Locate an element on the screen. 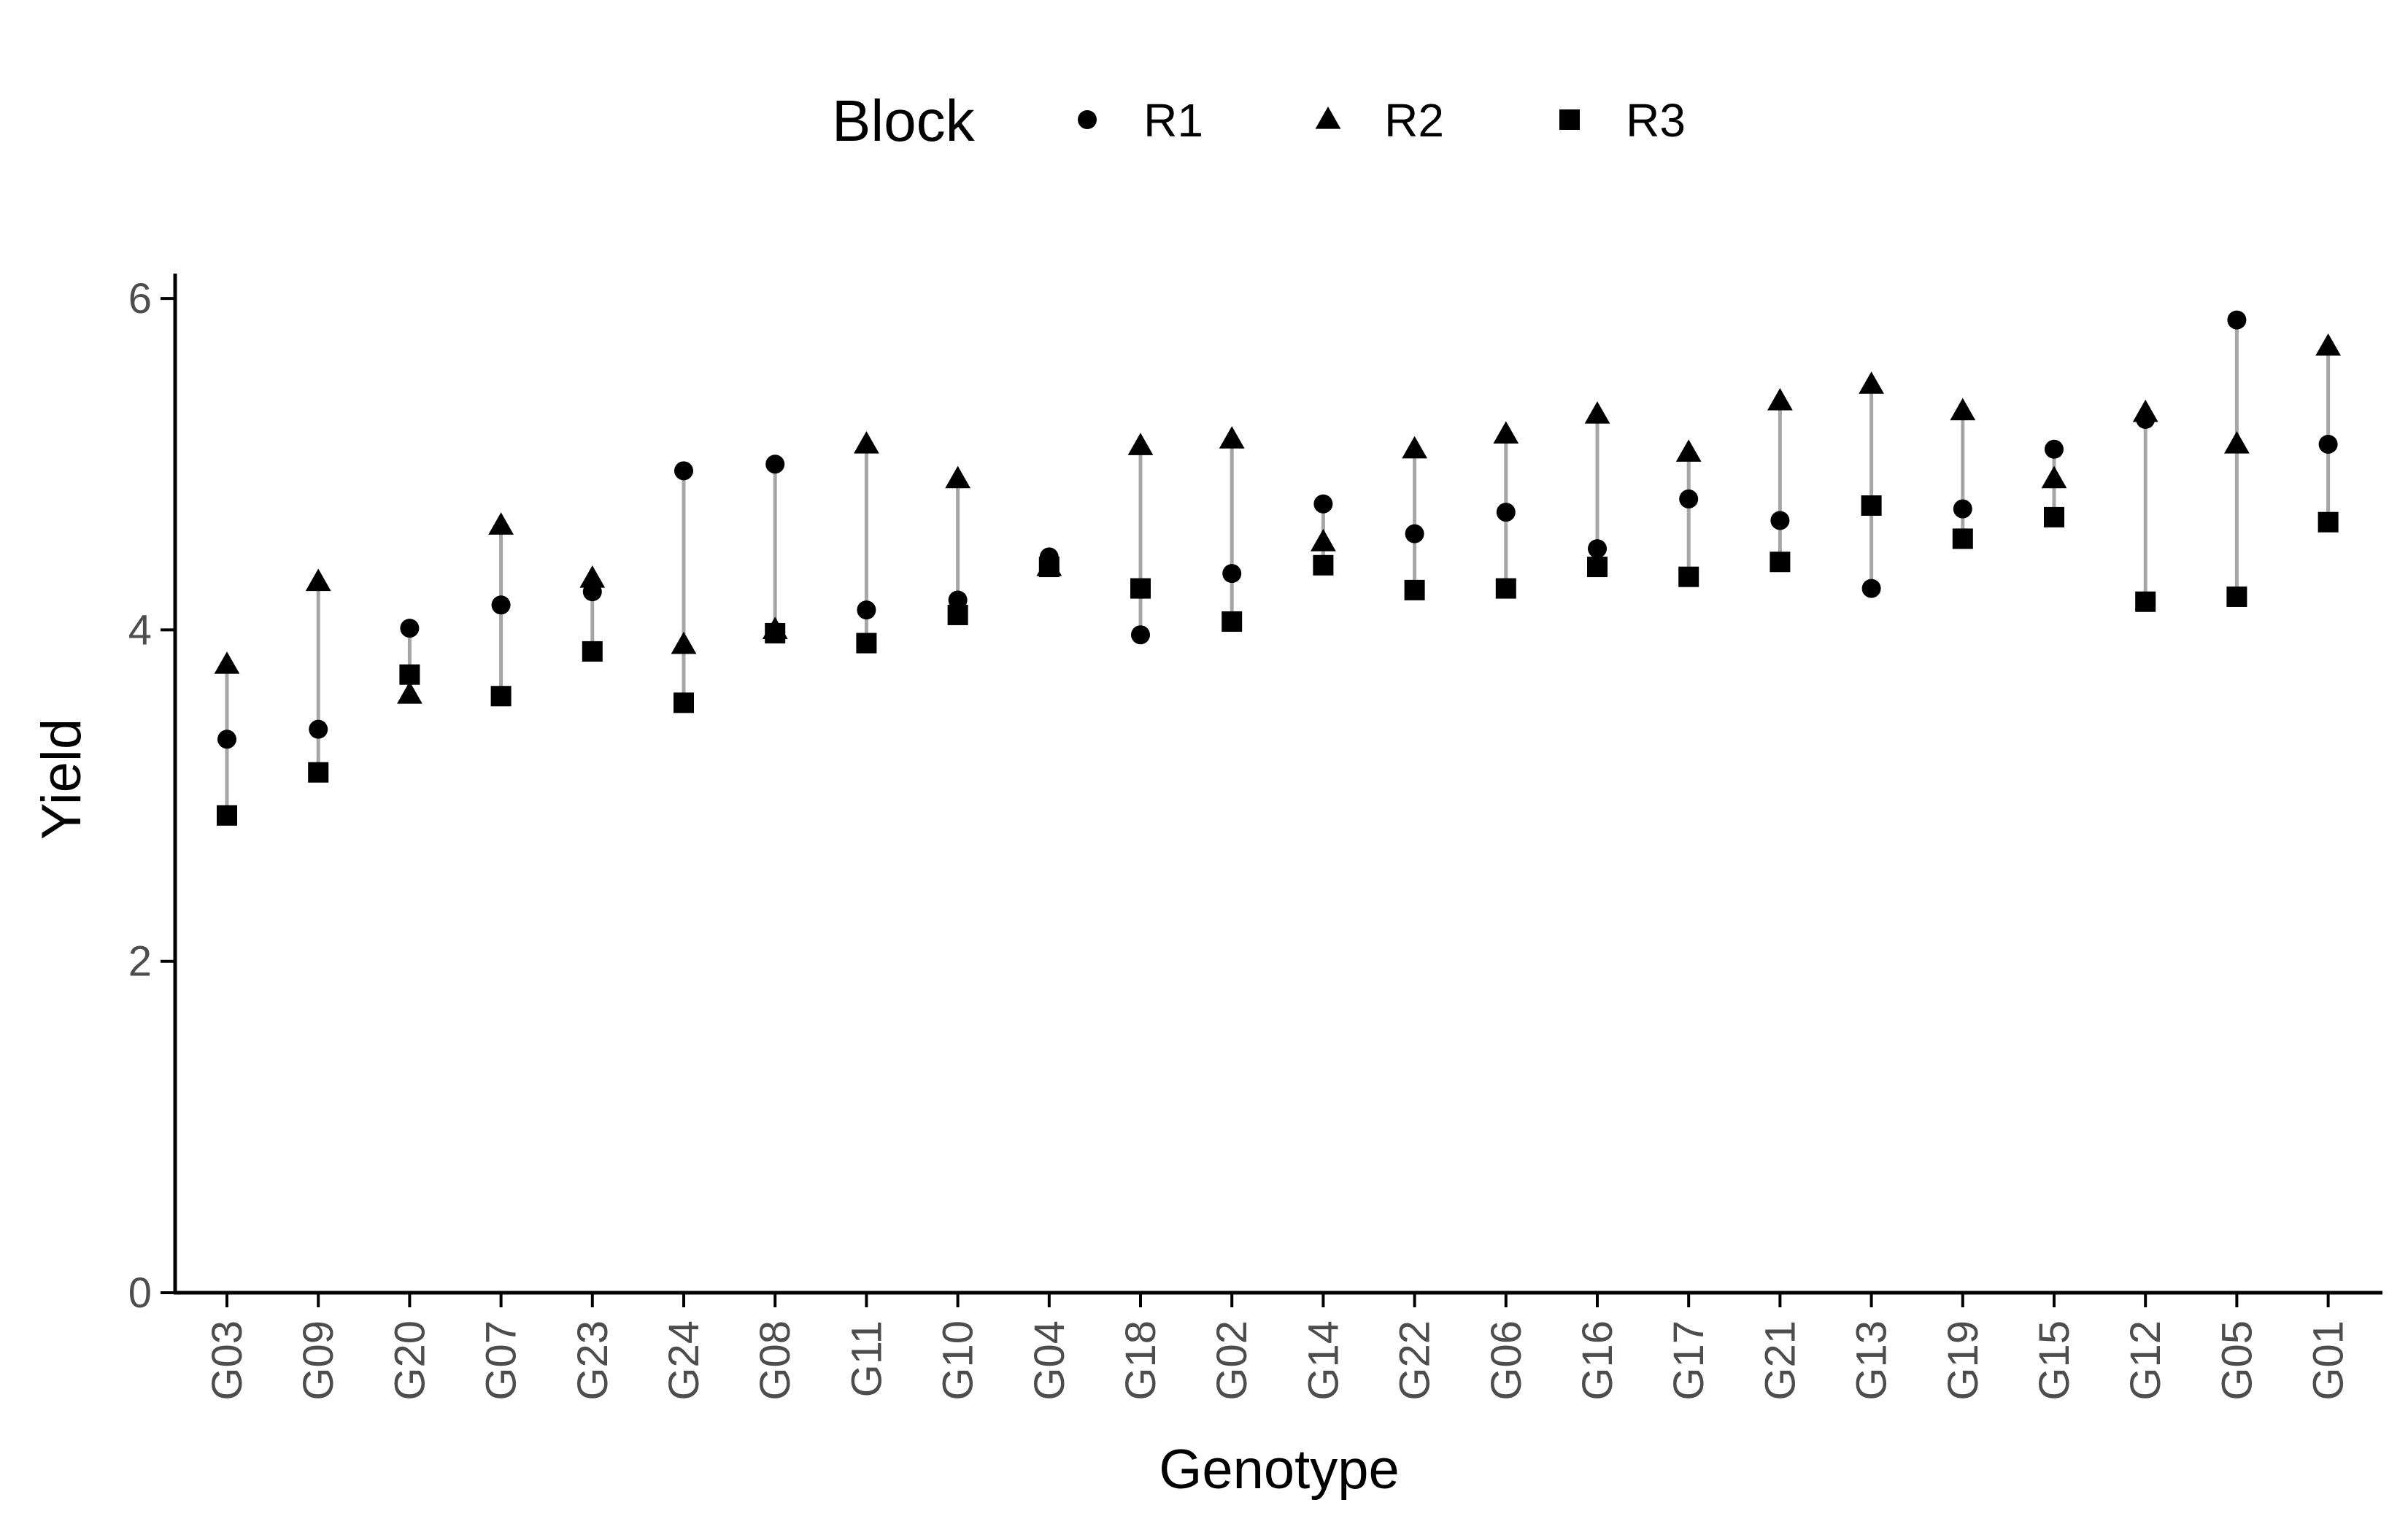 The image size is (2408, 1532). point-R3-G07 is located at coordinates (501, 697).